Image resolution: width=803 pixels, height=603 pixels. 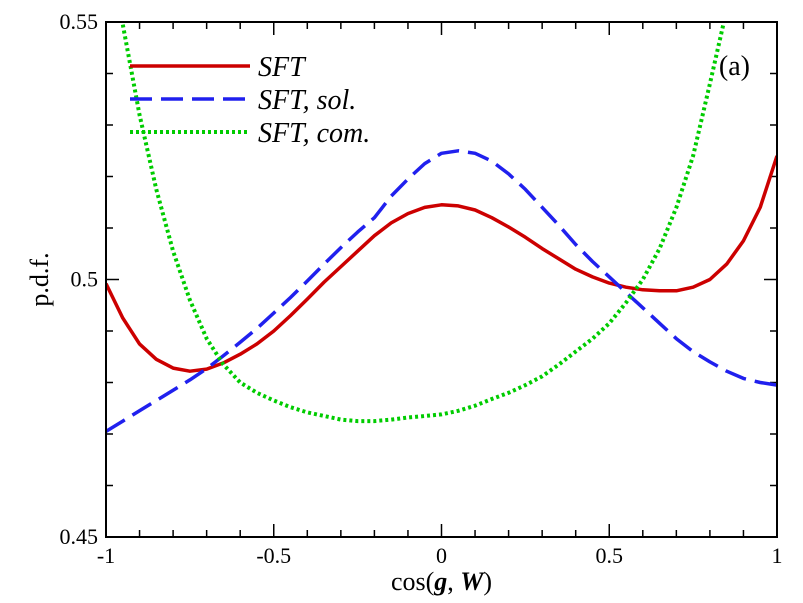 I want to click on x-tick-label: -1, so click(x=106, y=555).